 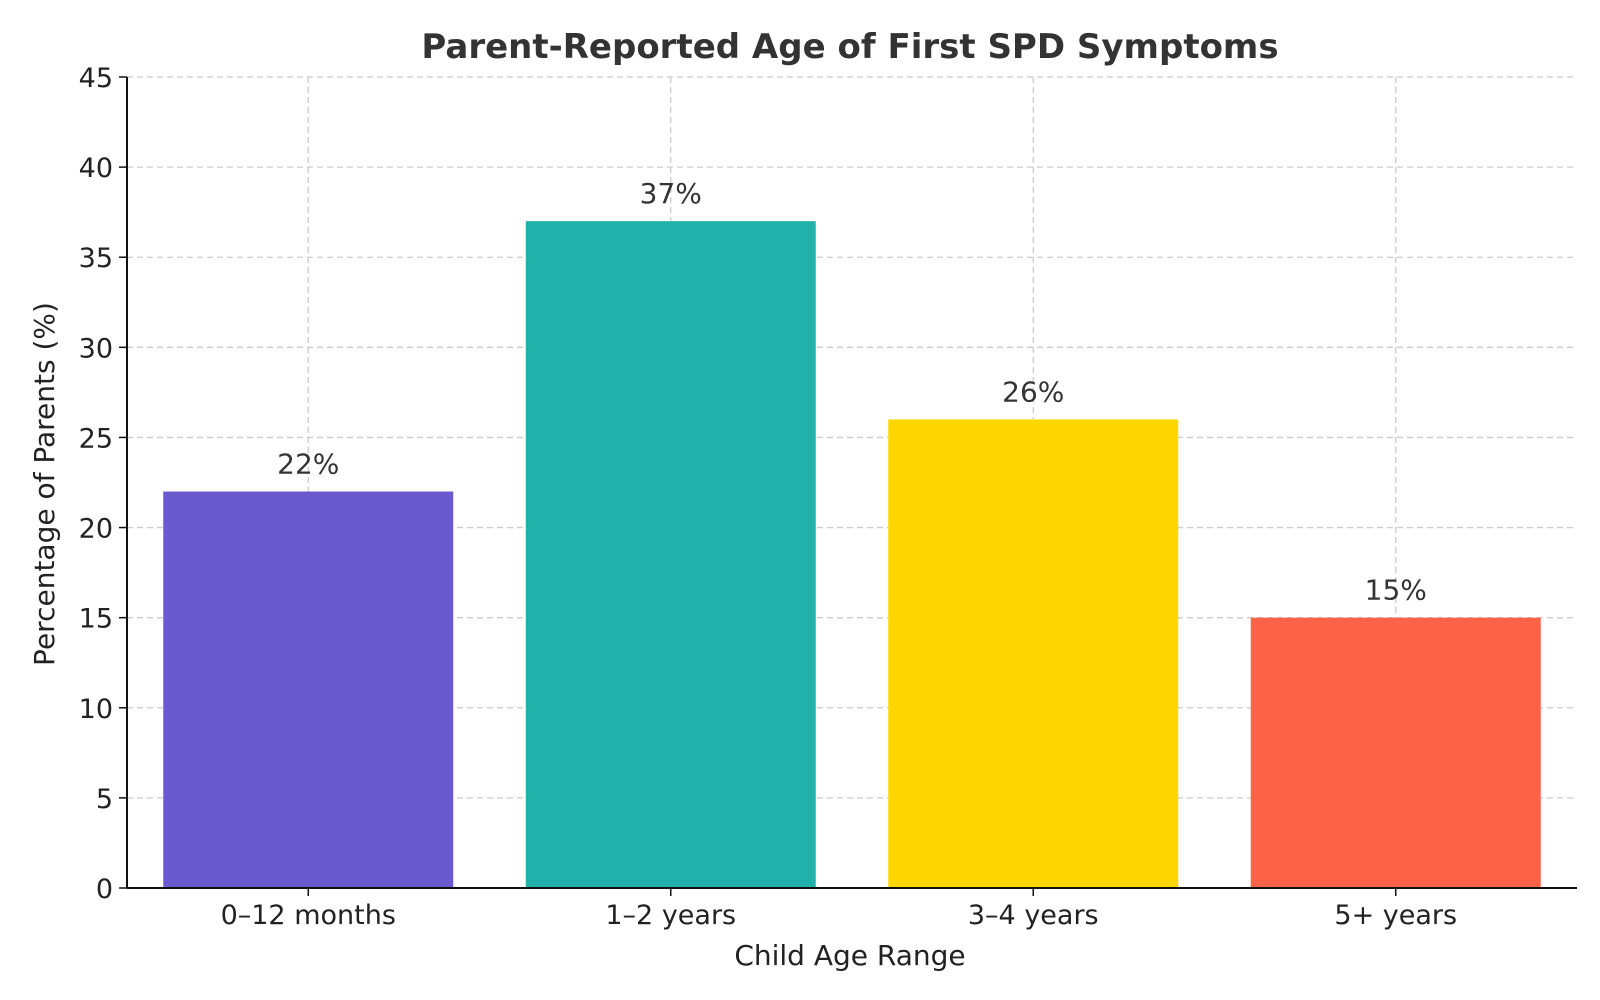 What do you see at coordinates (96, 529) in the screenshot?
I see `y-tick-label: 20` at bounding box center [96, 529].